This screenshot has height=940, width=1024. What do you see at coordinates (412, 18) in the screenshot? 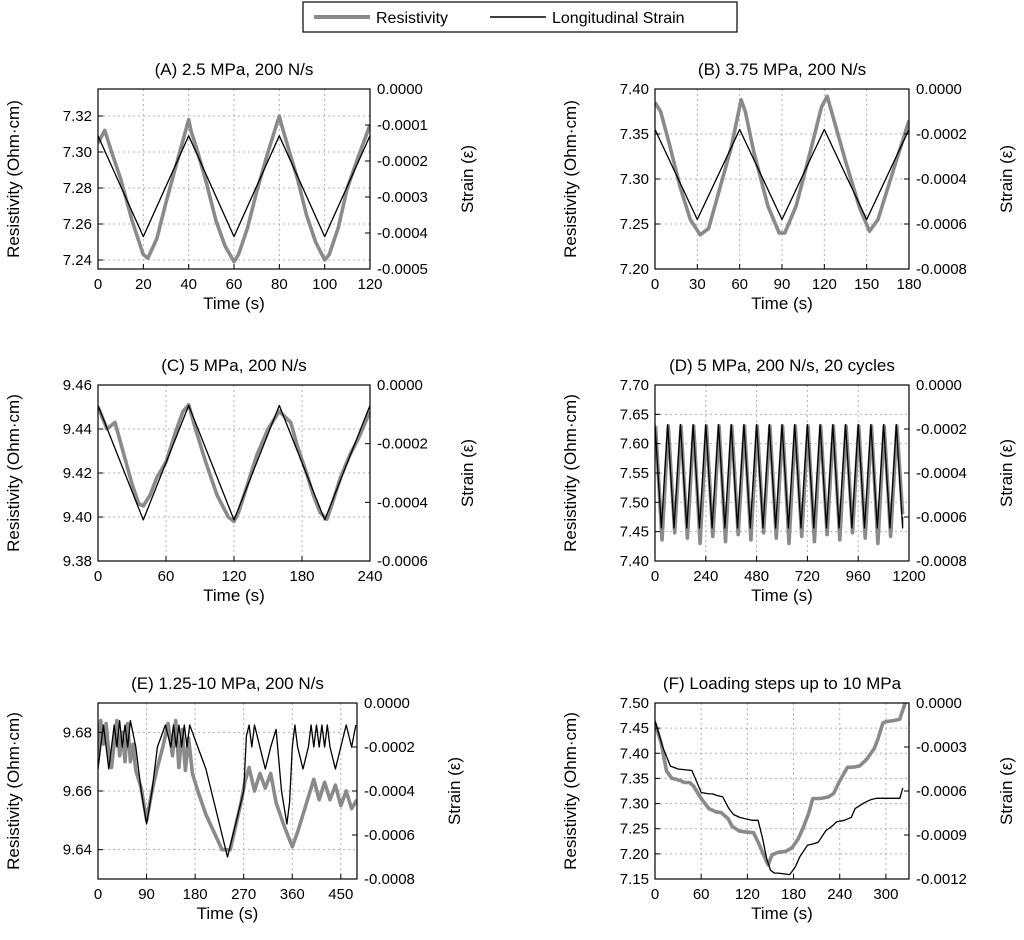
I see `legend-resistivity-label: Resistivity` at bounding box center [412, 18].